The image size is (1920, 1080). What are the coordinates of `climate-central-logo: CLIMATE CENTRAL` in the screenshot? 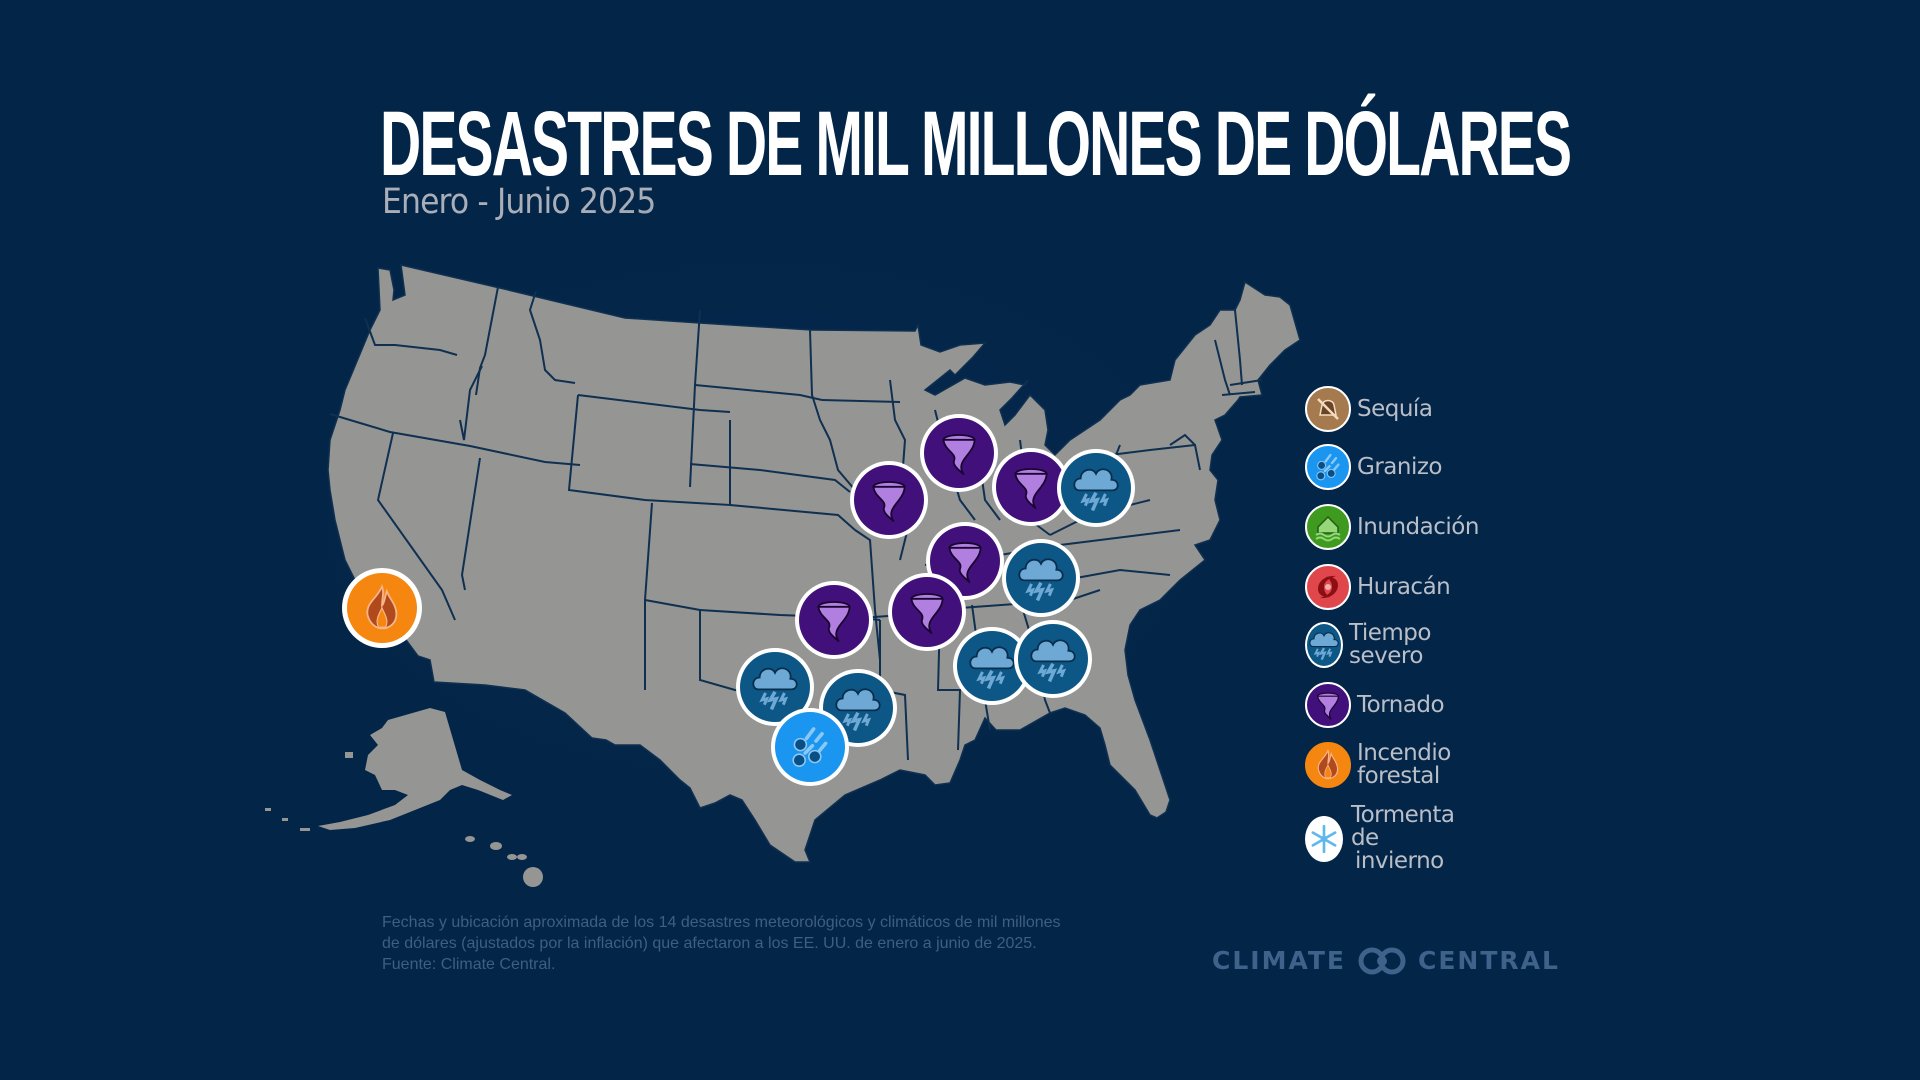 It's located at (1386, 960).